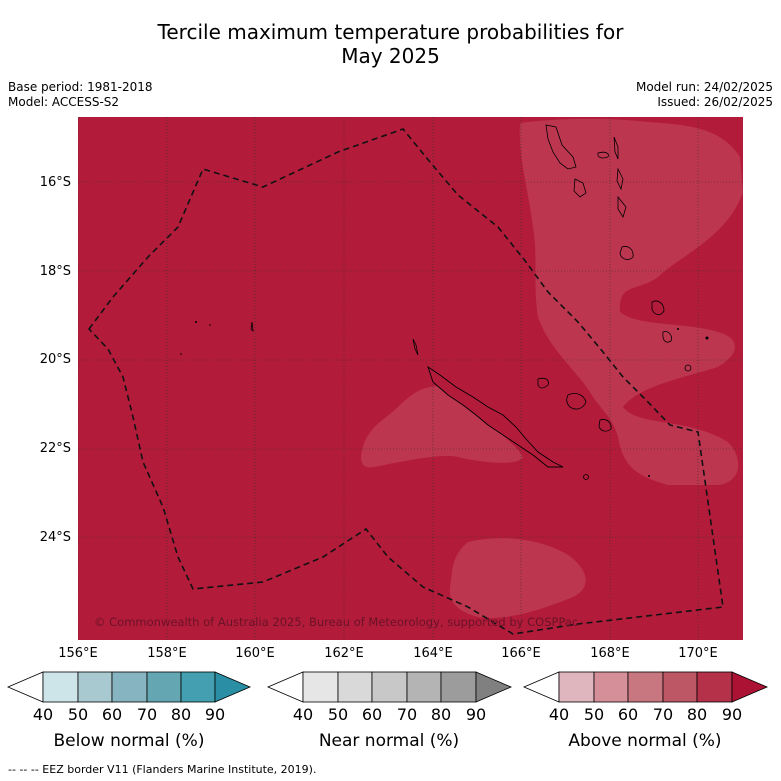  Describe the element at coordinates (616, 148) in the screenshot. I see `maewo-island` at that location.